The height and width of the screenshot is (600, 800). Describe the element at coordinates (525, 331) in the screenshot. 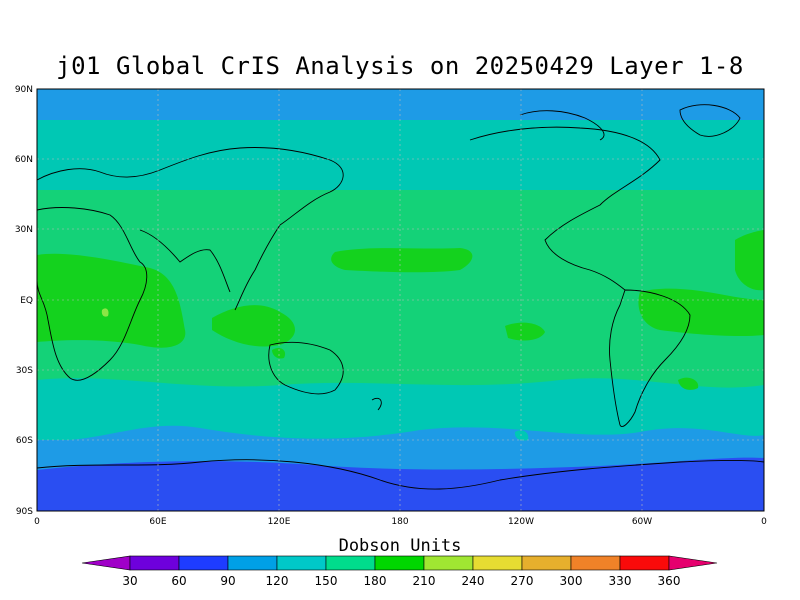

I see `patch-pacific-eq` at that location.